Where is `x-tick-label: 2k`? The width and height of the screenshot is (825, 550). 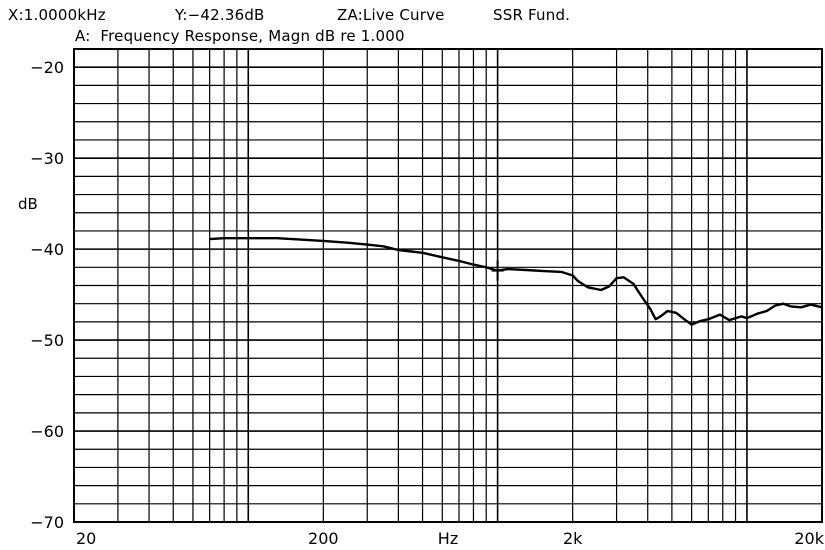
x-tick-label: 2k is located at coordinates (573, 538).